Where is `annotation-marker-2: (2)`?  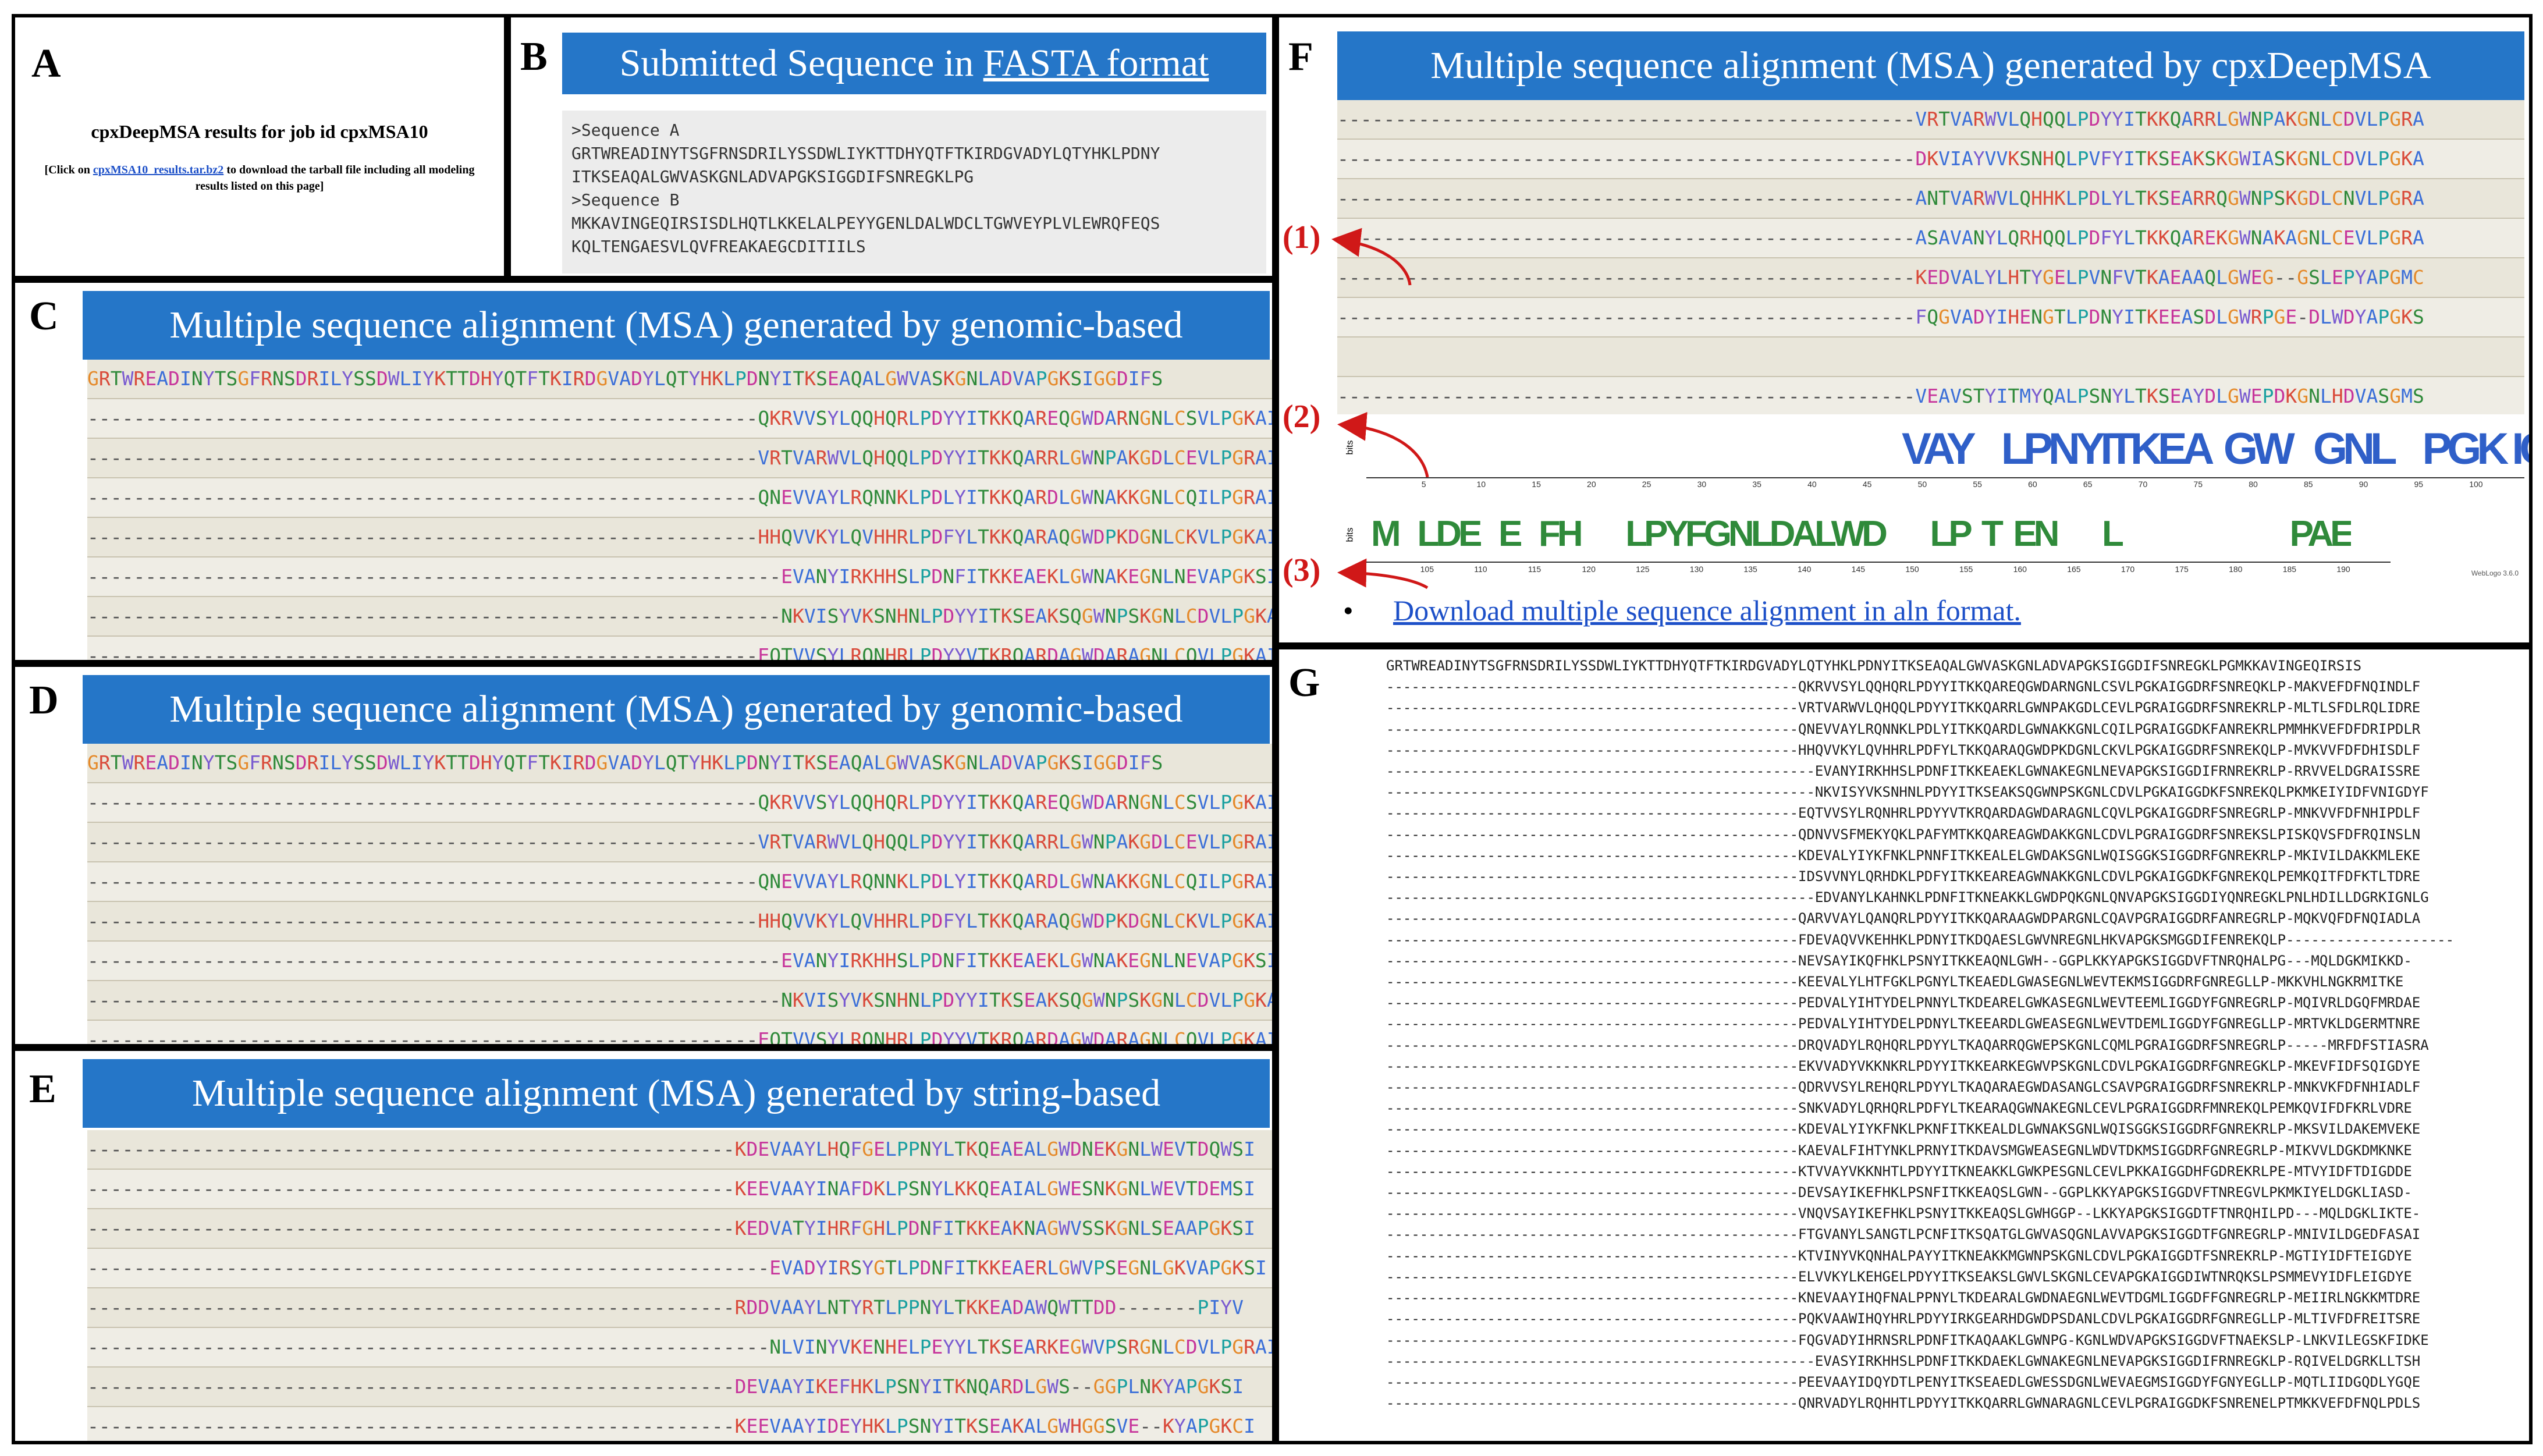 annotation-marker-2: (2) is located at coordinates (1302, 417).